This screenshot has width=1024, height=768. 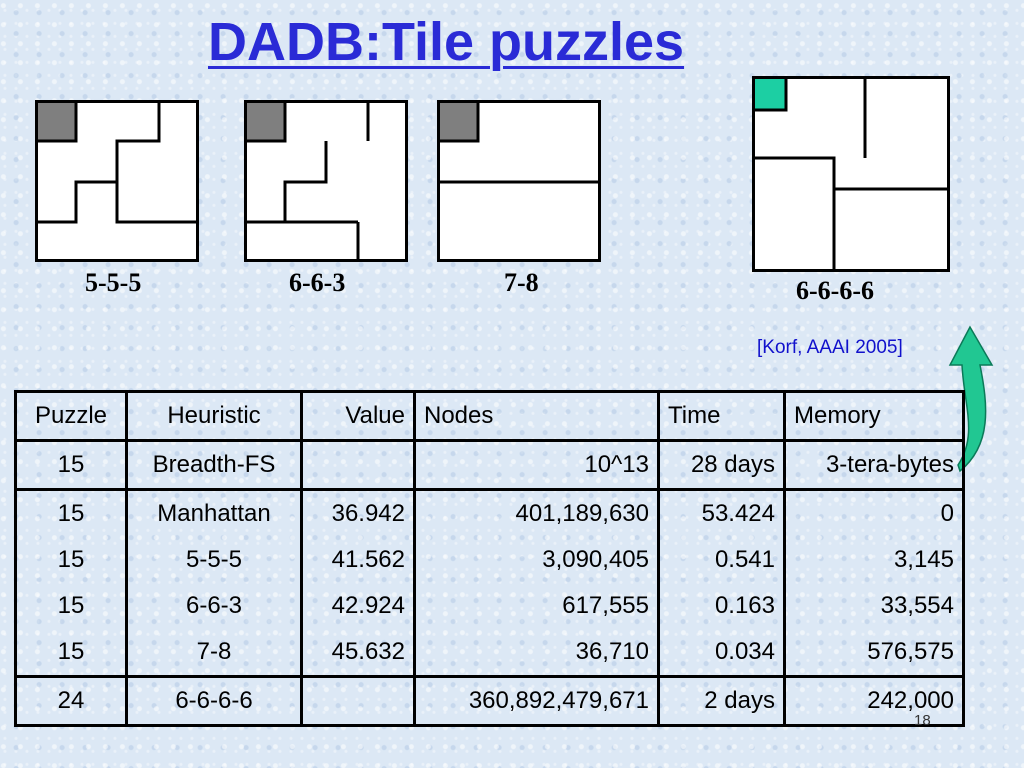 I want to click on table-header-row: Puzzle Heuristic Value Nodes Time Memory, so click(x=489, y=415).